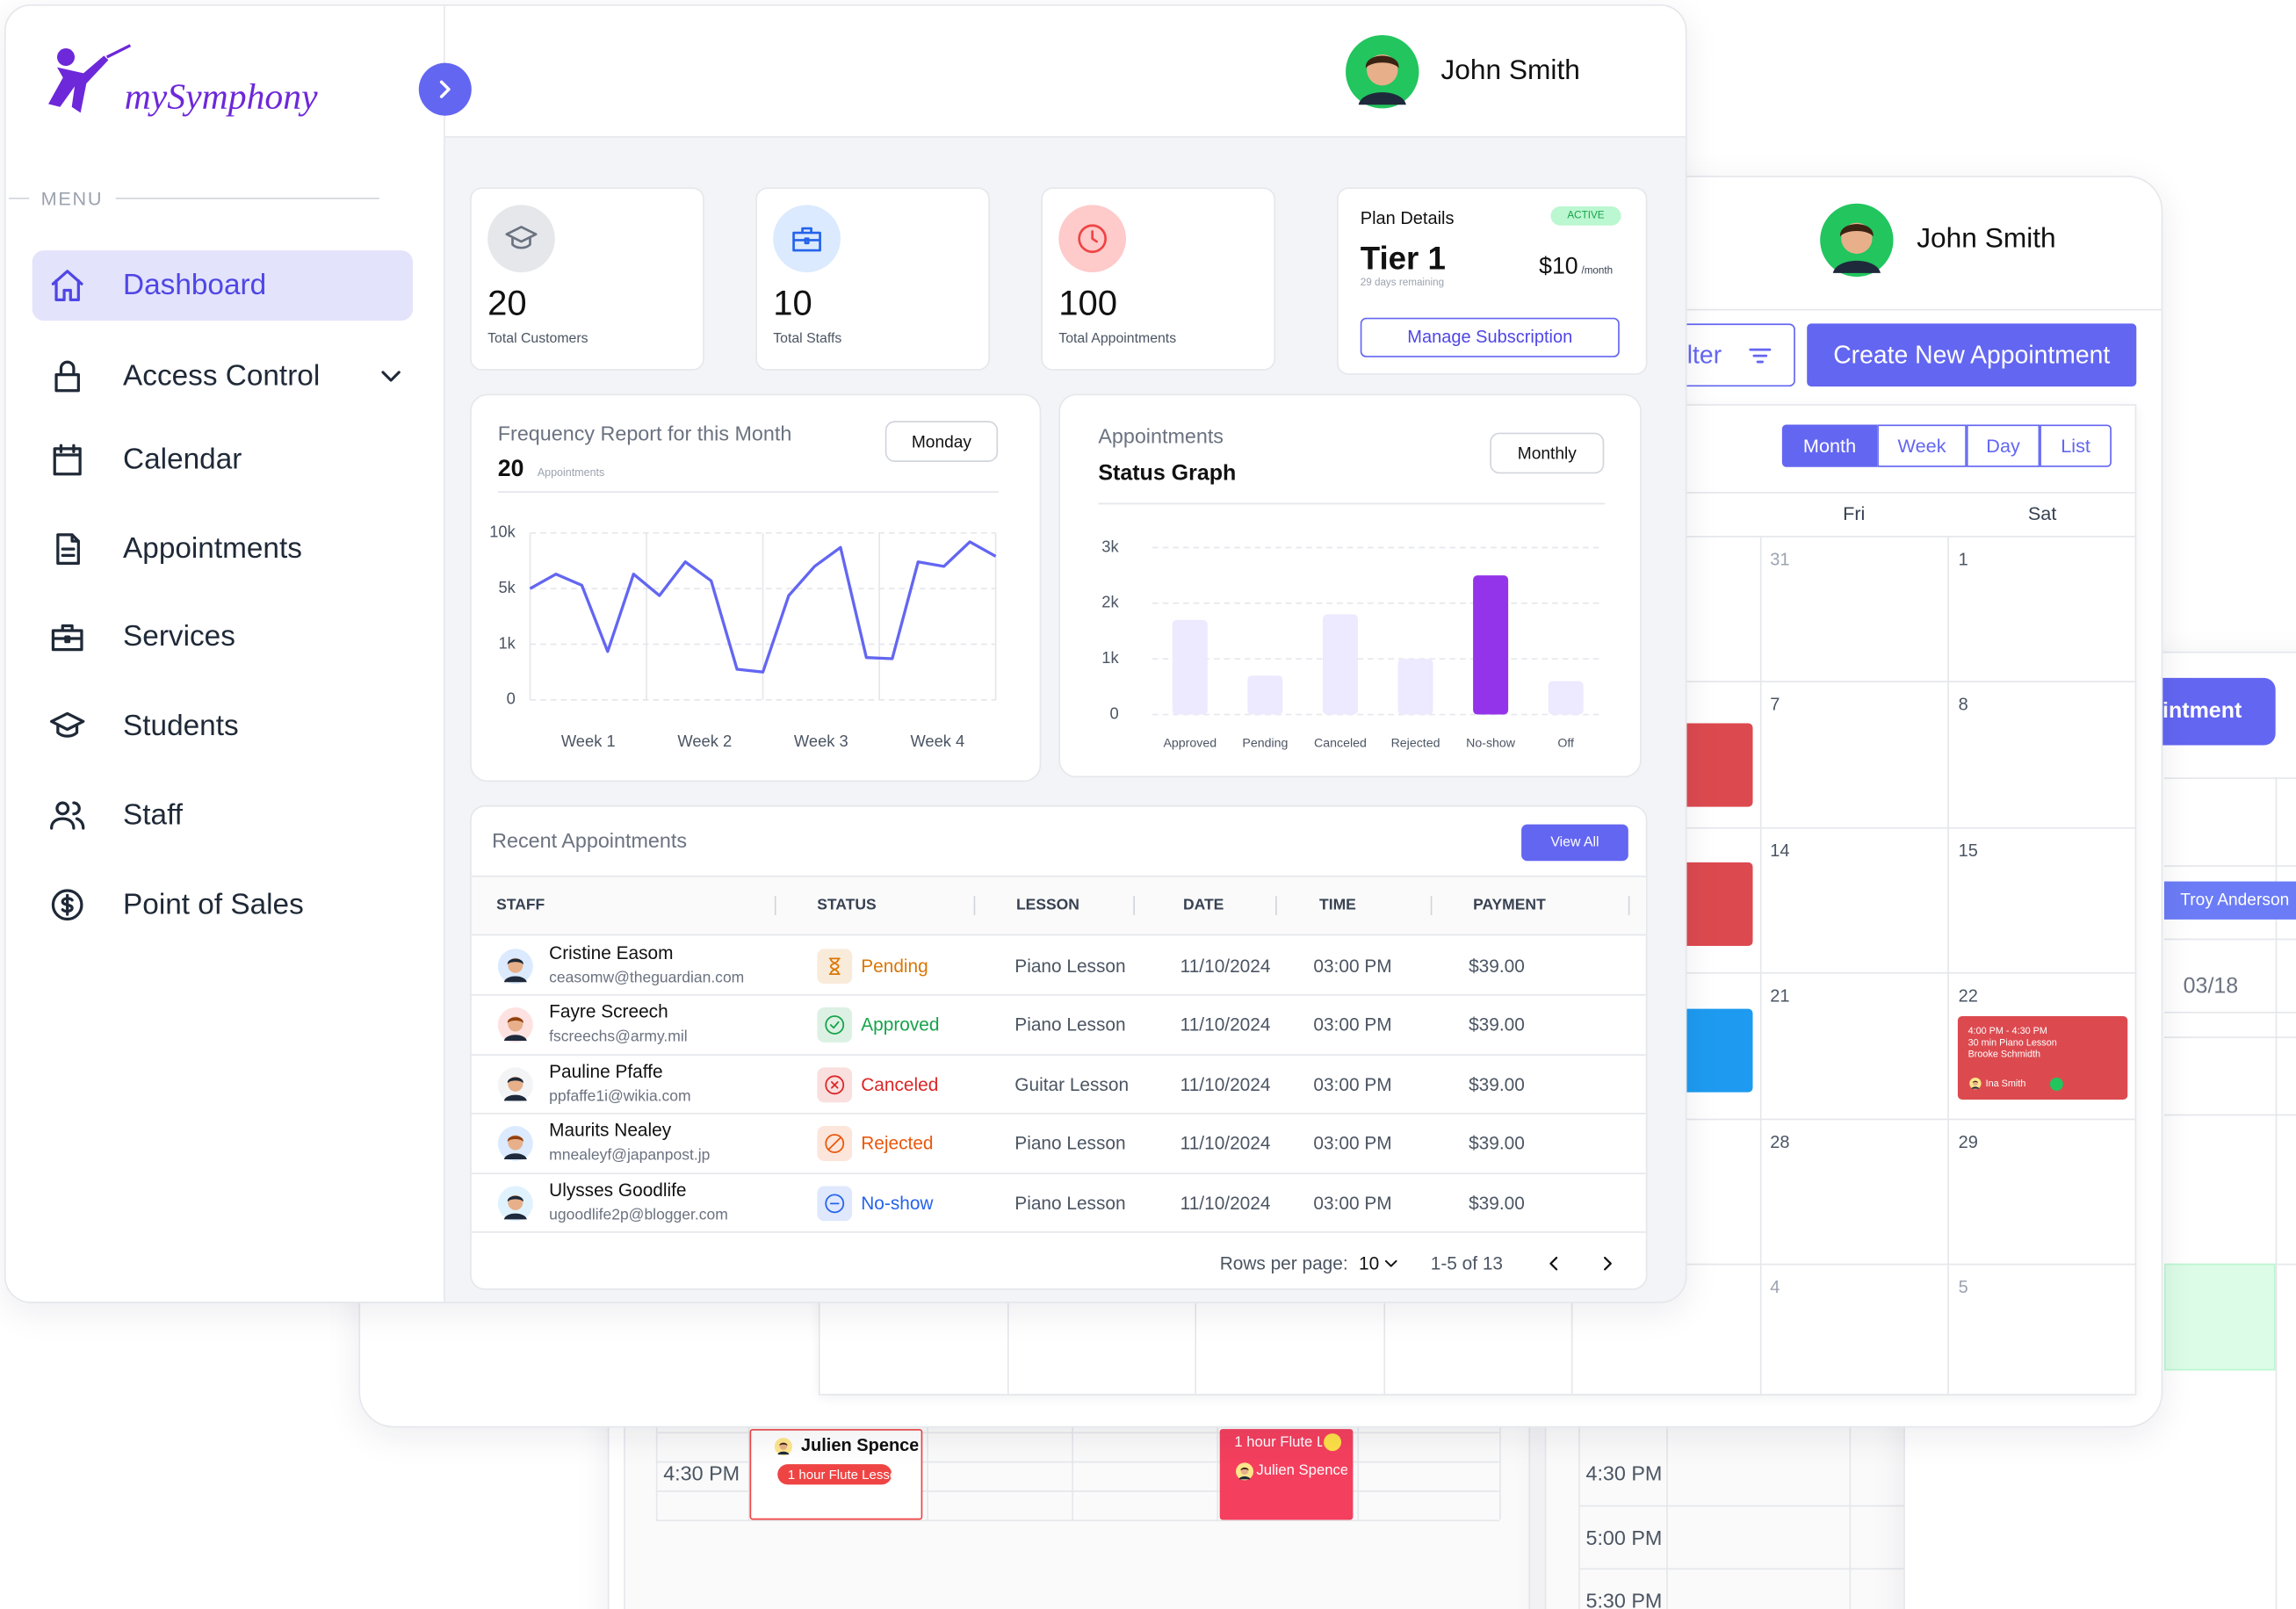  What do you see at coordinates (223, 285) in the screenshot?
I see `nav-item: Dashboard` at bounding box center [223, 285].